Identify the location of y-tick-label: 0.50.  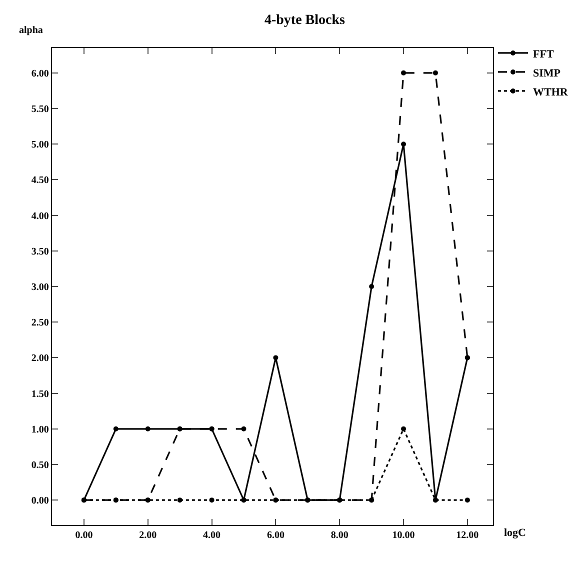
(40, 465).